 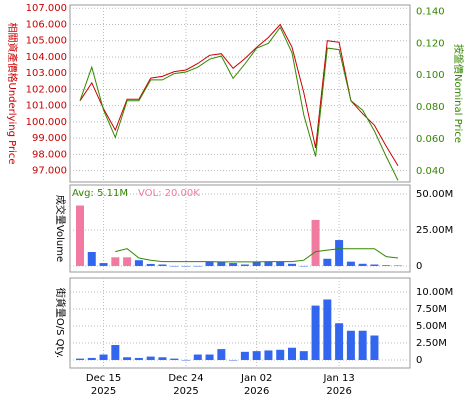 What do you see at coordinates (46, 24) in the screenshot?
I see `y-tick-label: 106.000` at bounding box center [46, 24].